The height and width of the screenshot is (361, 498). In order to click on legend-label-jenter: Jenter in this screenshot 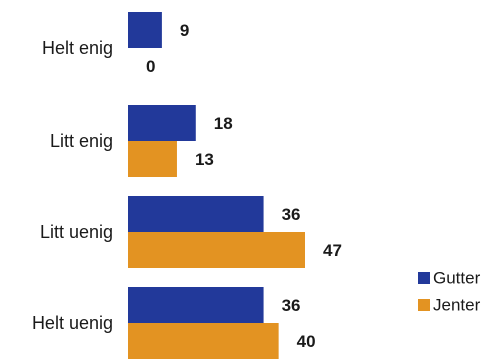, I will do `click(457, 305)`.